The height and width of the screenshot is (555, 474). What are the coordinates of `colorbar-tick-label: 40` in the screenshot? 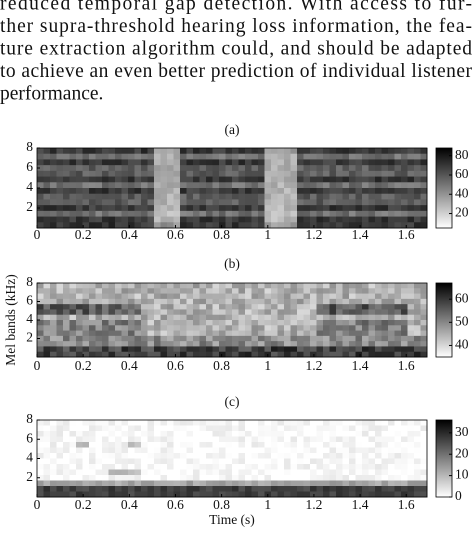 It's located at (462, 192).